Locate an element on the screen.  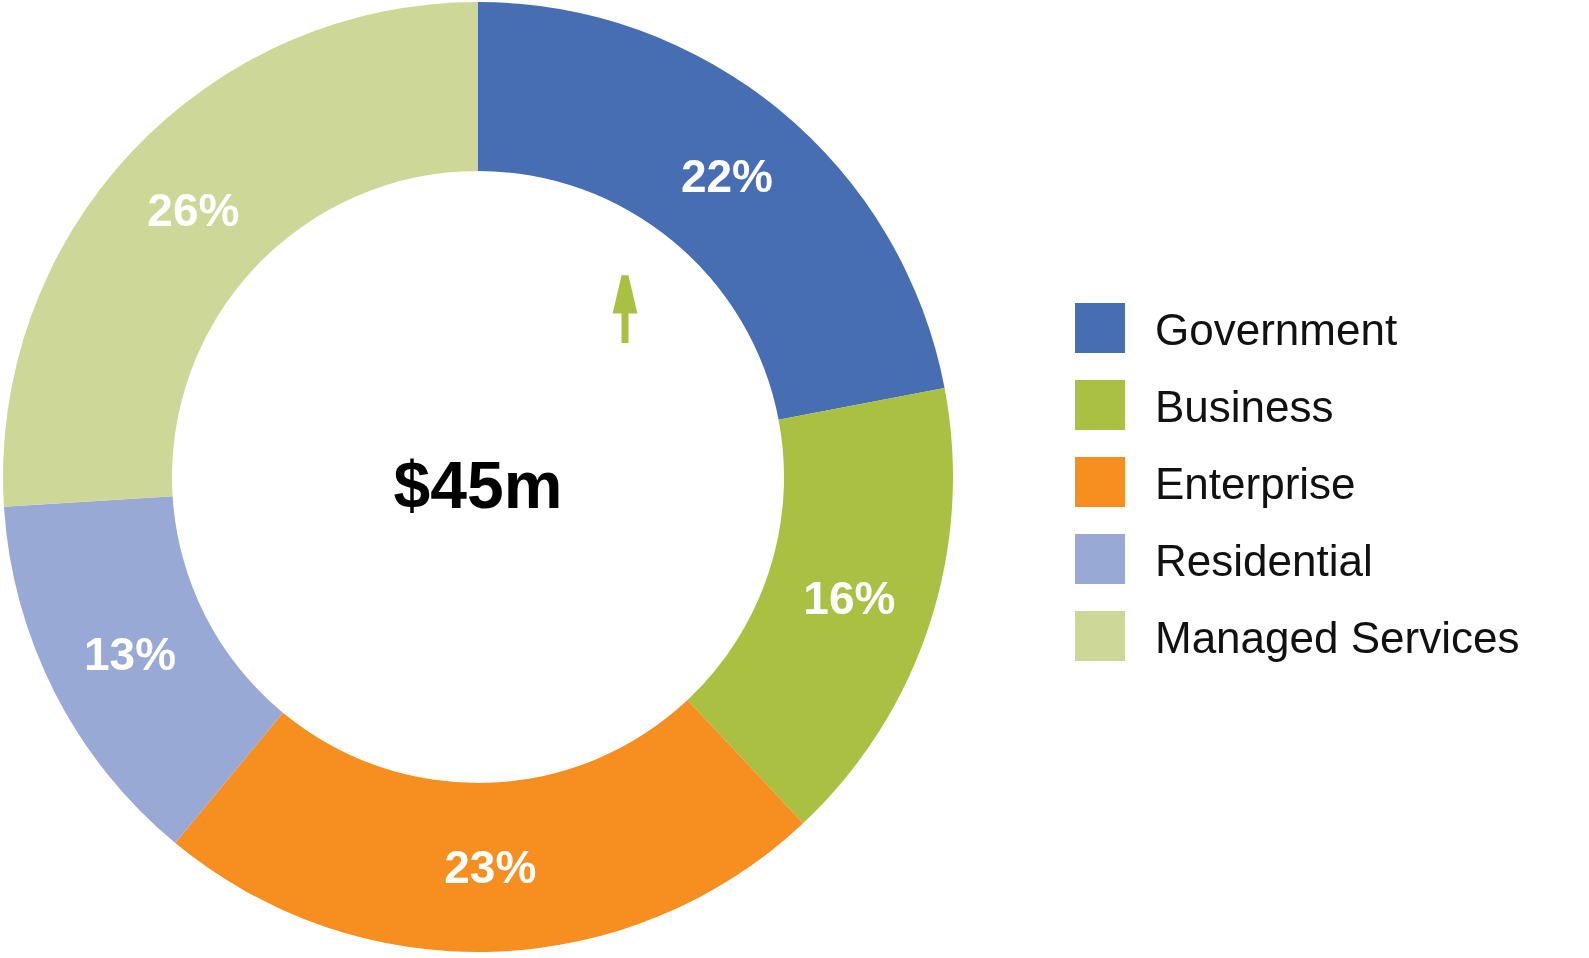
legend-label: Government is located at coordinates (1276, 329).